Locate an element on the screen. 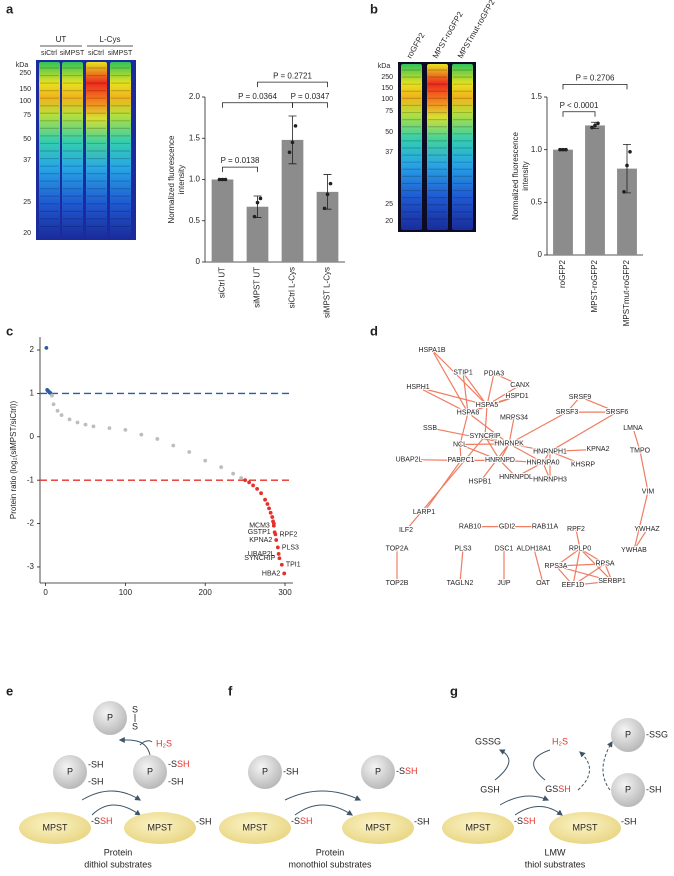 The image size is (674, 876). point-label: KPNA2 is located at coordinates (260, 540).